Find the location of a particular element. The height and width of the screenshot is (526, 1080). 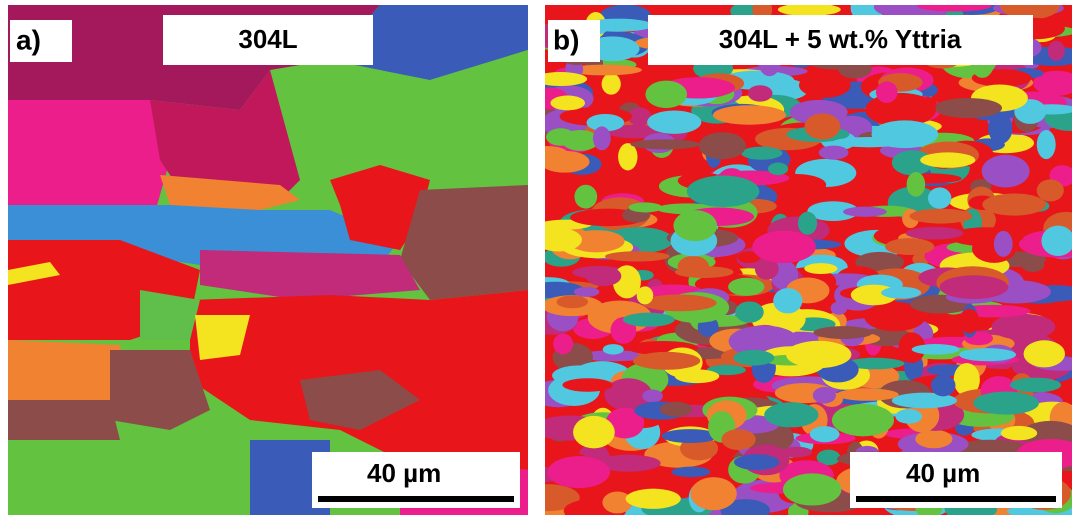

panel-title: 304L is located at coordinates (267, 39).